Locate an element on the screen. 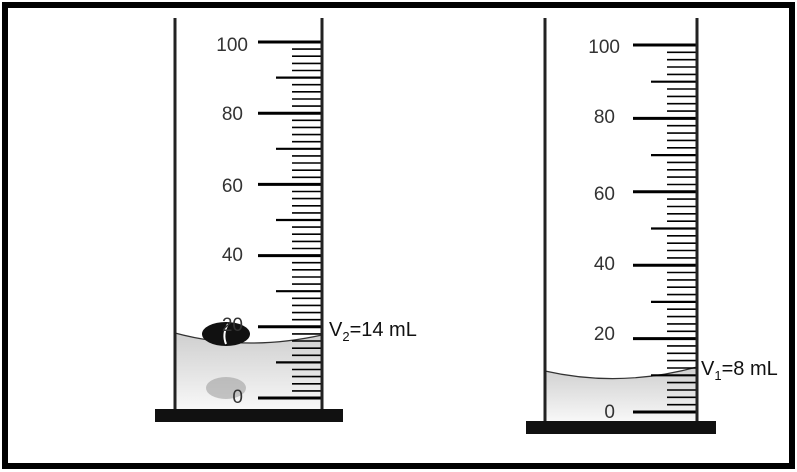  left-cylinder-meniscus is located at coordinates (248, 338).